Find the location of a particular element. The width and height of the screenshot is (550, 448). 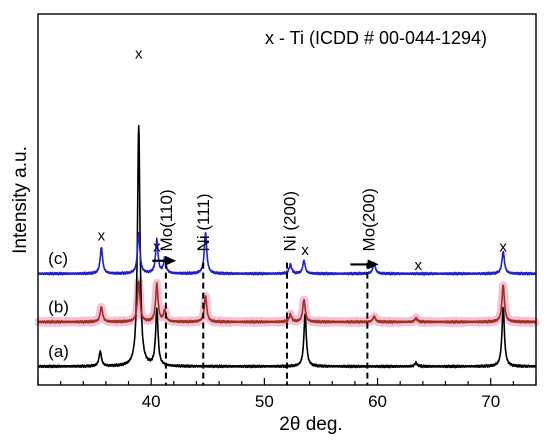

x-axis-label: 2θ deg. is located at coordinates (310, 424).